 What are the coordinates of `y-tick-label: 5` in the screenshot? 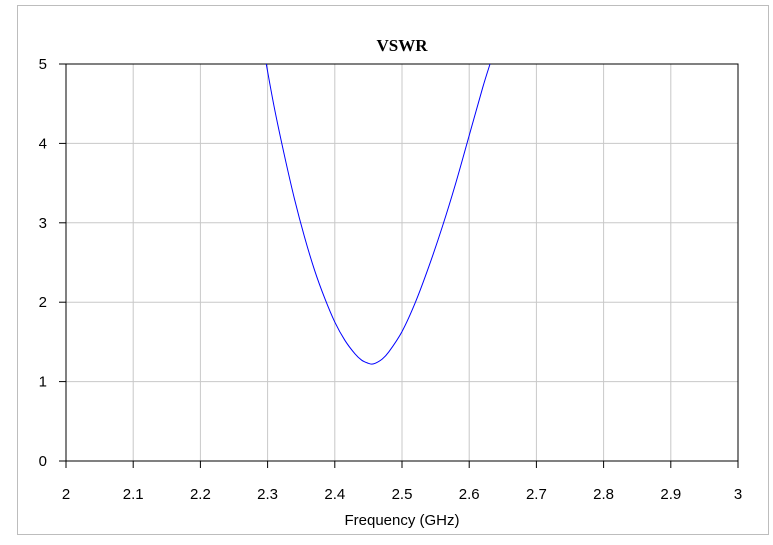 It's located at (43, 64).